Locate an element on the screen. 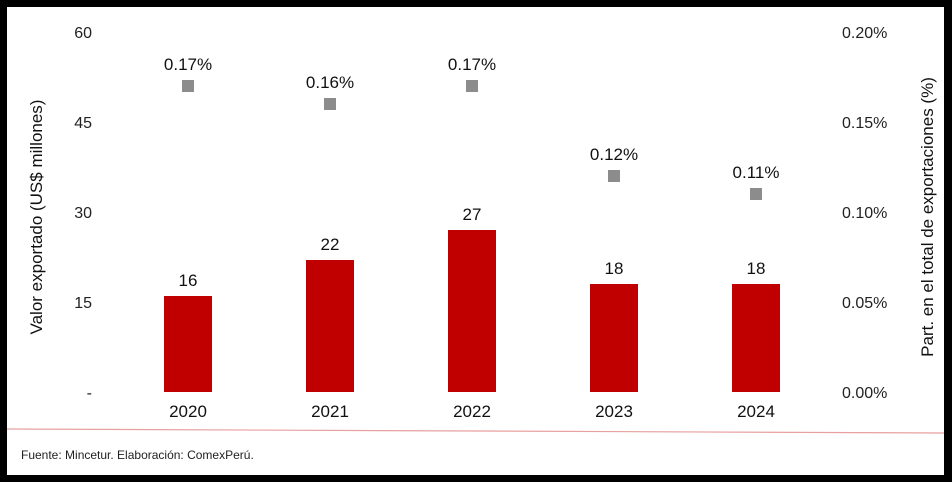  y2-axis-ticks: 0.00% 0.05% 0.10% 0.15% 0.20% is located at coordinates (864, 213).